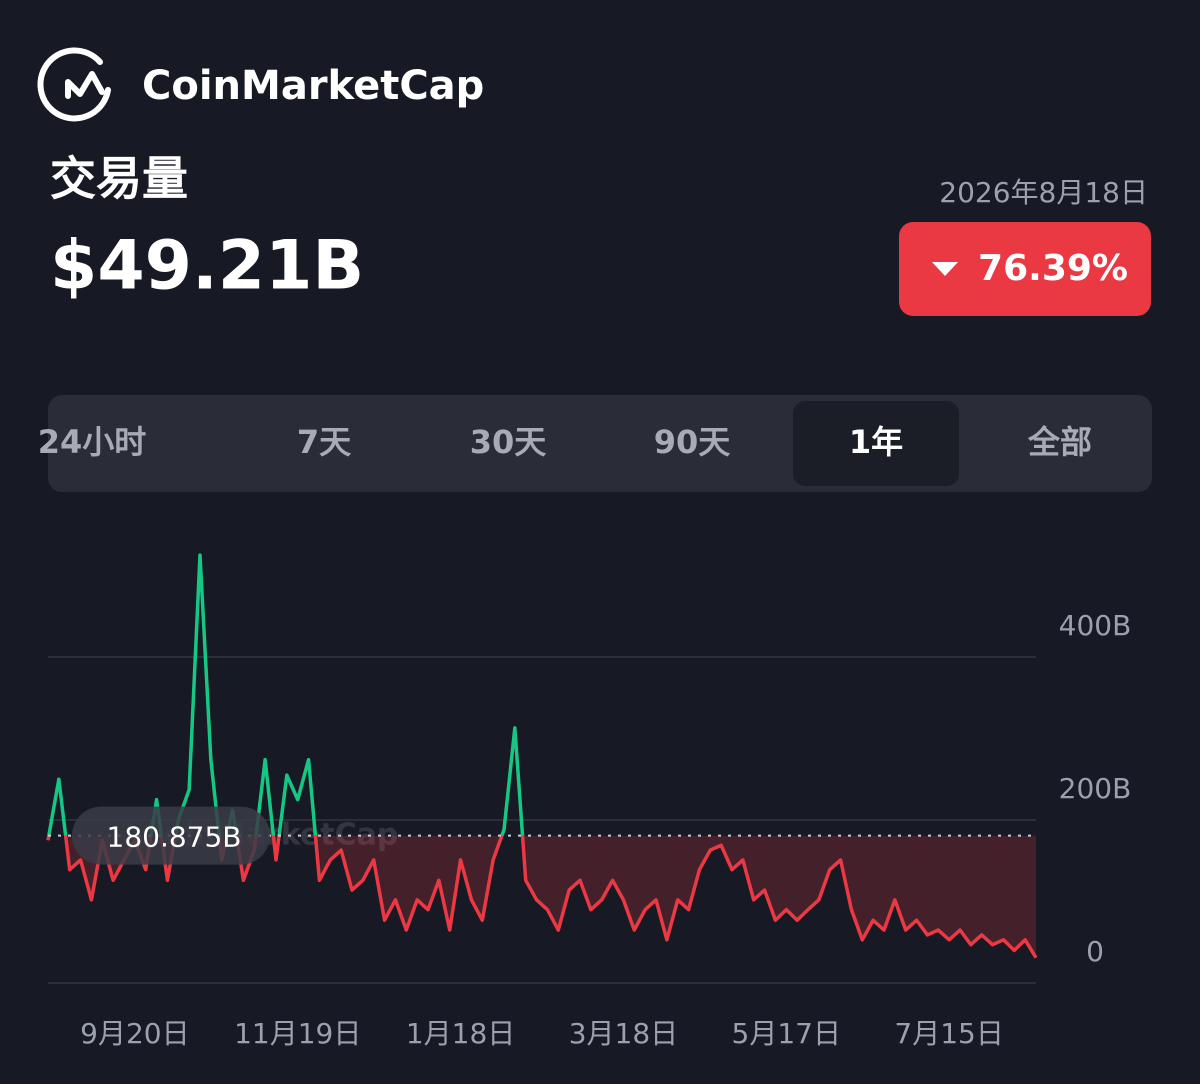 Image resolution: width=1200 pixels, height=1084 pixels. I want to click on tab: 全部, so click(1059, 442).